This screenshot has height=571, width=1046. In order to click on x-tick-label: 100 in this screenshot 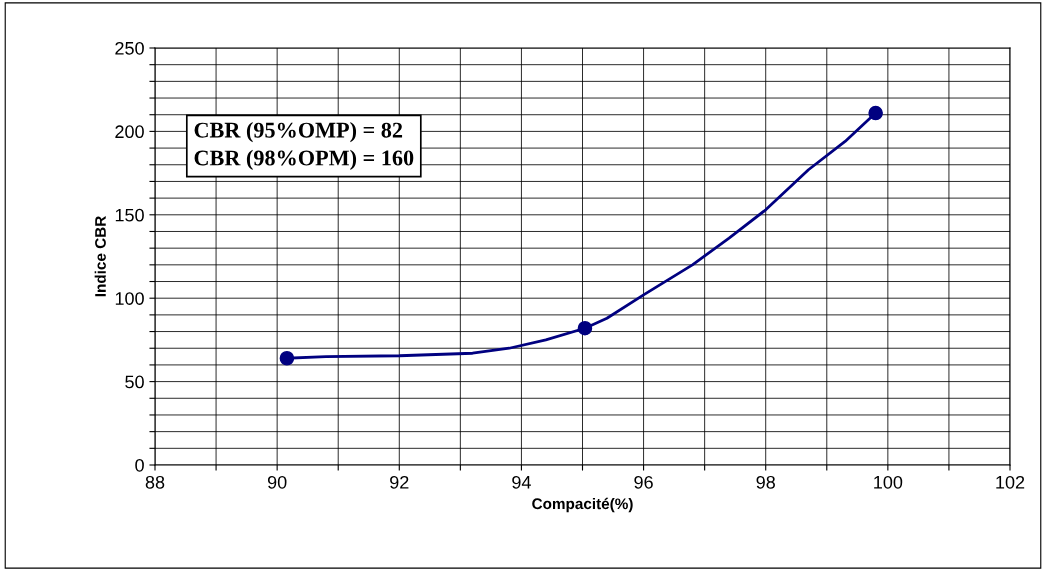, I will do `click(888, 482)`.